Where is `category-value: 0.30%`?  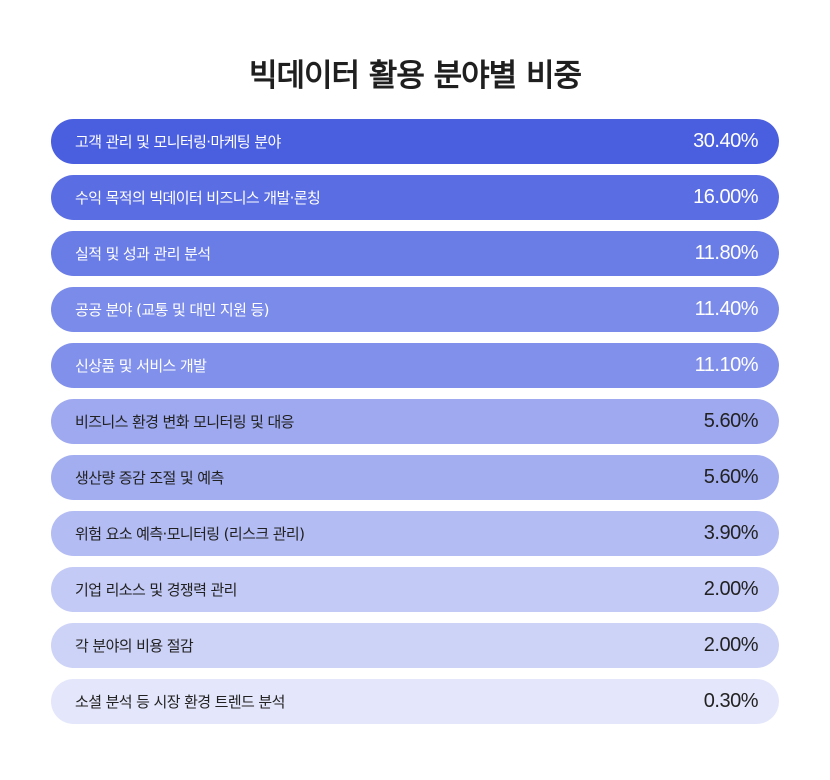
category-value: 0.30% is located at coordinates (731, 701).